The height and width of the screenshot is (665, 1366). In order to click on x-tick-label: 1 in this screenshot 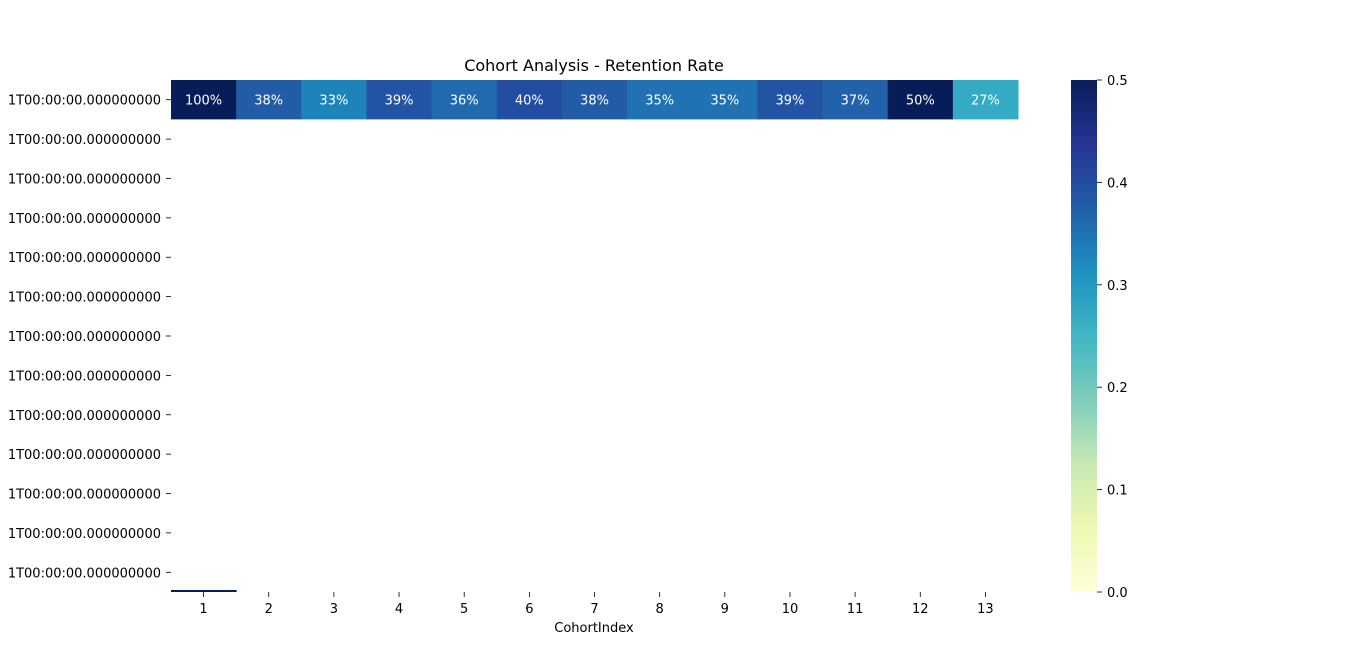, I will do `click(203, 609)`.